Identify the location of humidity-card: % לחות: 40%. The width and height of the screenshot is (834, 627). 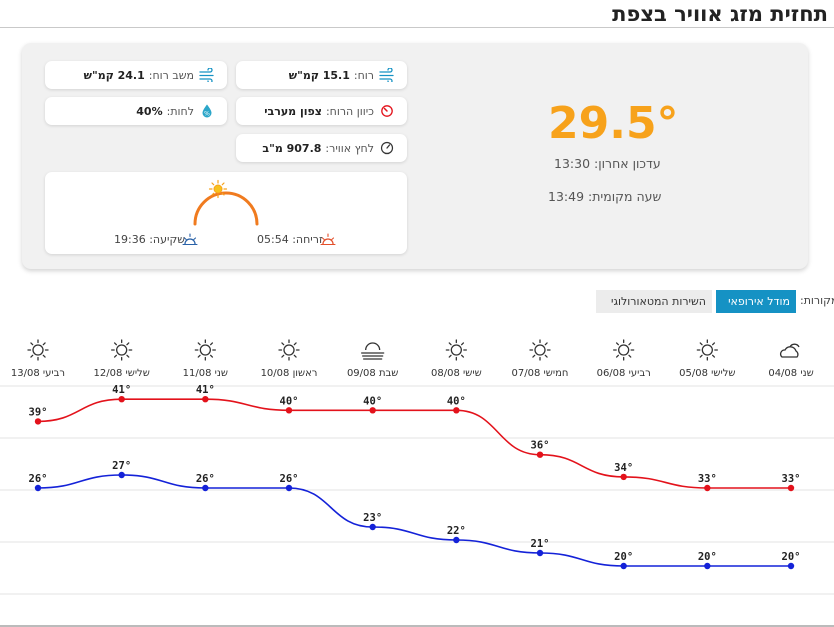
(136, 111).